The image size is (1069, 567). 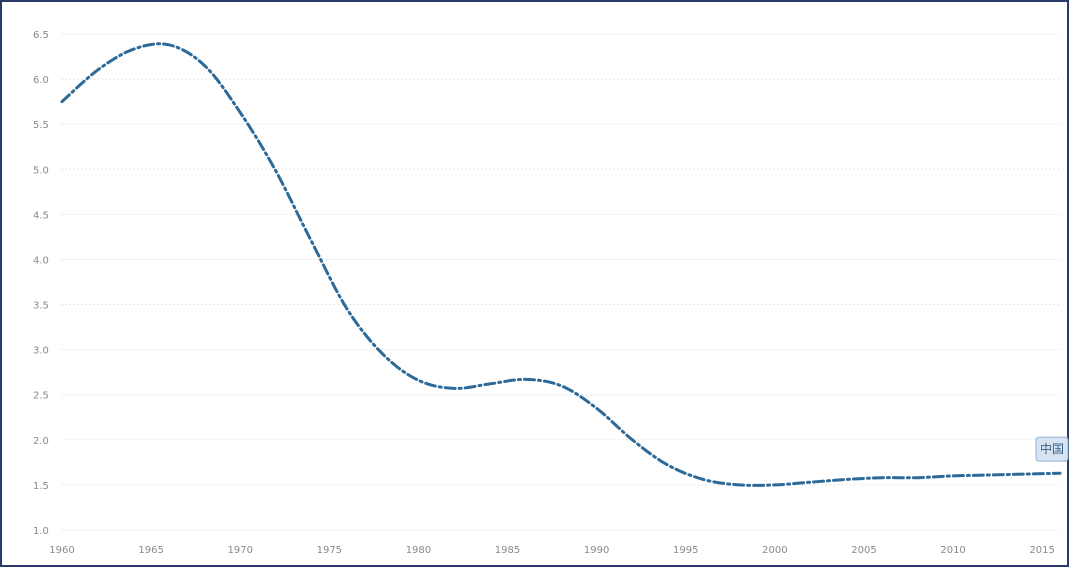 What do you see at coordinates (507, 550) in the screenshot?
I see `x-tick-label: 1985` at bounding box center [507, 550].